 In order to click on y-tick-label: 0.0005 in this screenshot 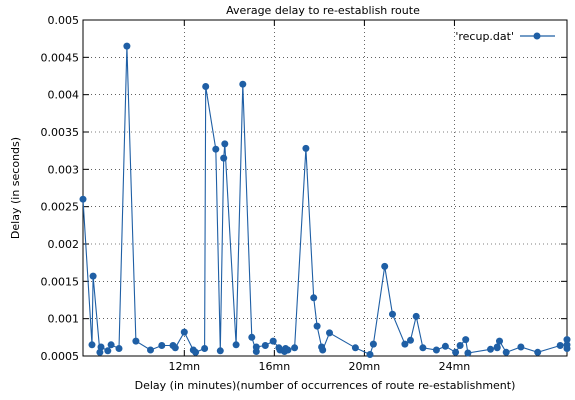, I will do `click(60, 356)`.